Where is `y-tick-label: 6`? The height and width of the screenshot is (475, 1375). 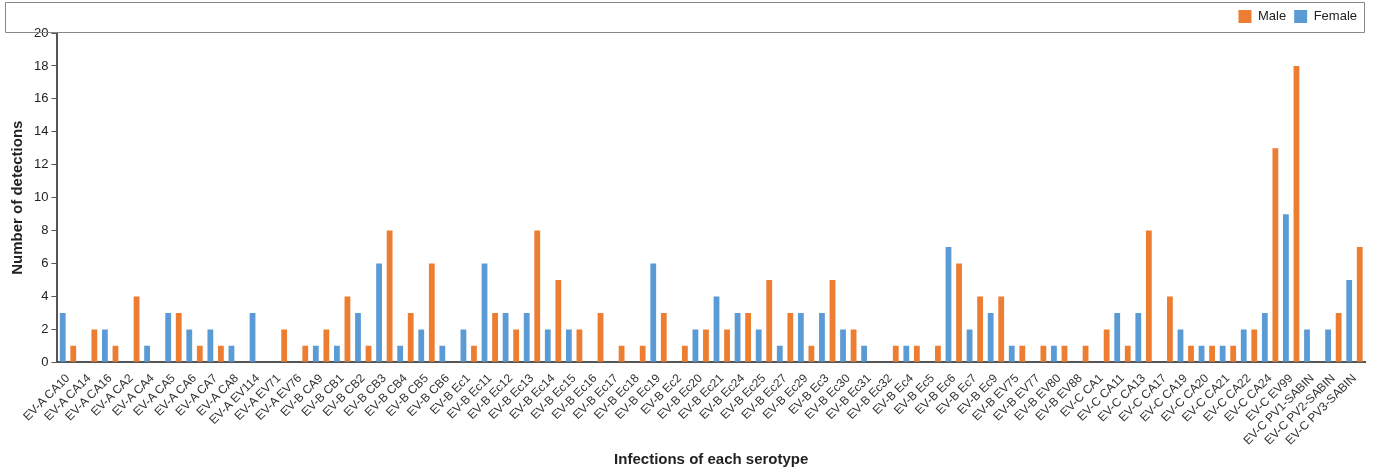
y-tick-label: 6 is located at coordinates (45, 263).